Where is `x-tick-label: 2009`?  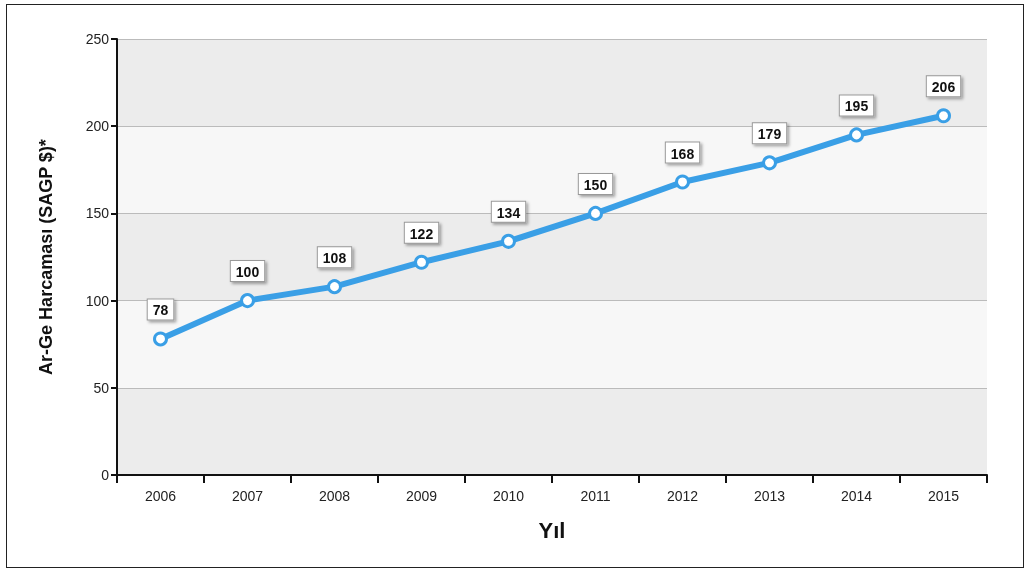
x-tick-label: 2009 is located at coordinates (421, 496).